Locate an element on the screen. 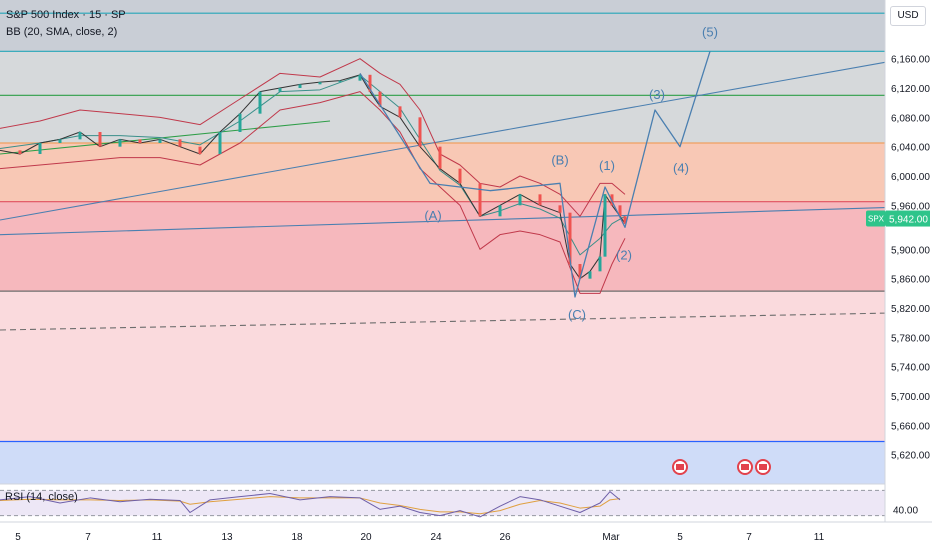 The image size is (932, 550). rsi-pane is located at coordinates (442, 502).